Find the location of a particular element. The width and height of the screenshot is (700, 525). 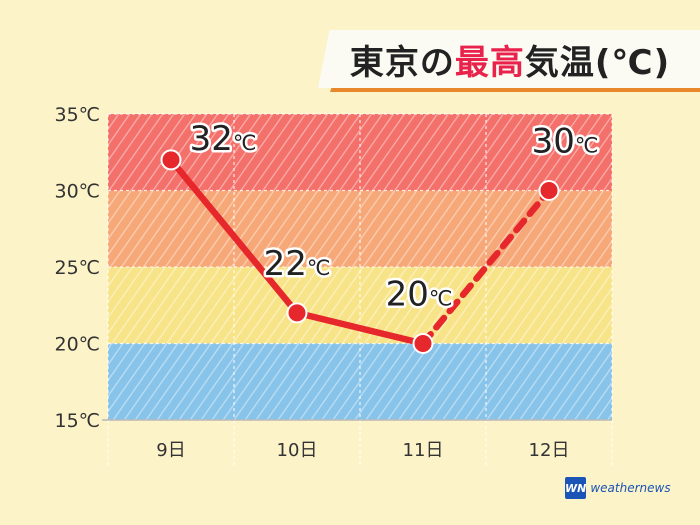

data-label: 22℃ is located at coordinates (297, 264).